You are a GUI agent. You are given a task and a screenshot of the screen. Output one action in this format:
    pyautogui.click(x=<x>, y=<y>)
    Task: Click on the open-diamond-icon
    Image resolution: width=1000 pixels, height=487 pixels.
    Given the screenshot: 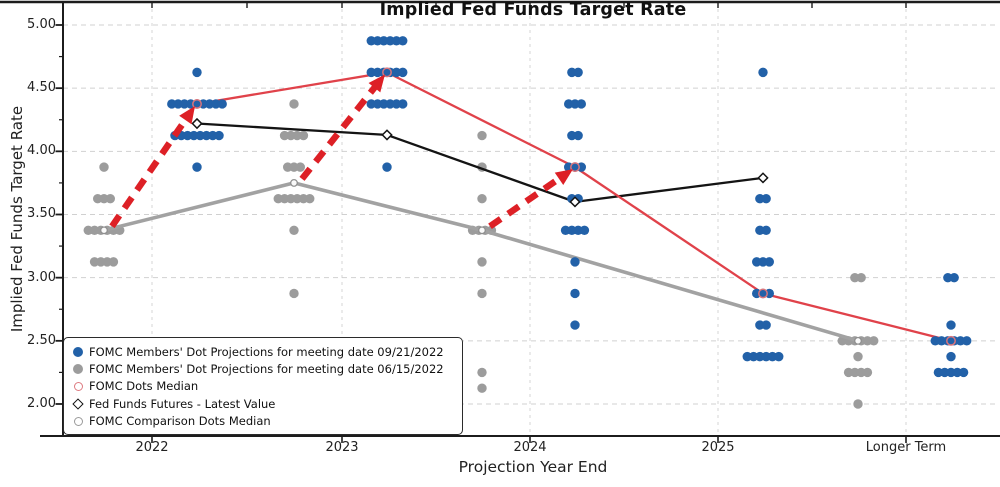 What is the action you would take?
    pyautogui.click(x=78, y=404)
    